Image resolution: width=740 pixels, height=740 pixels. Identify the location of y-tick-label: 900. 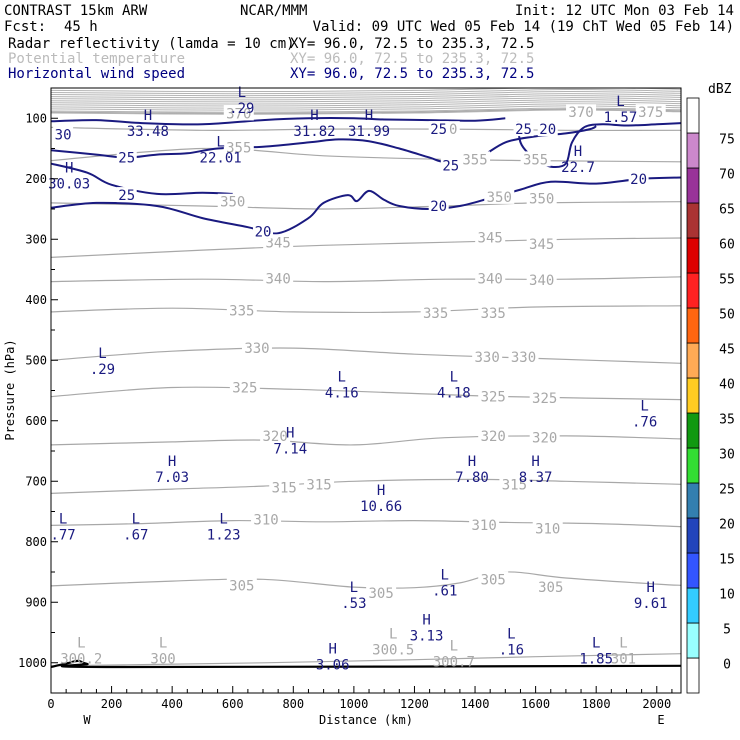
(36, 602).